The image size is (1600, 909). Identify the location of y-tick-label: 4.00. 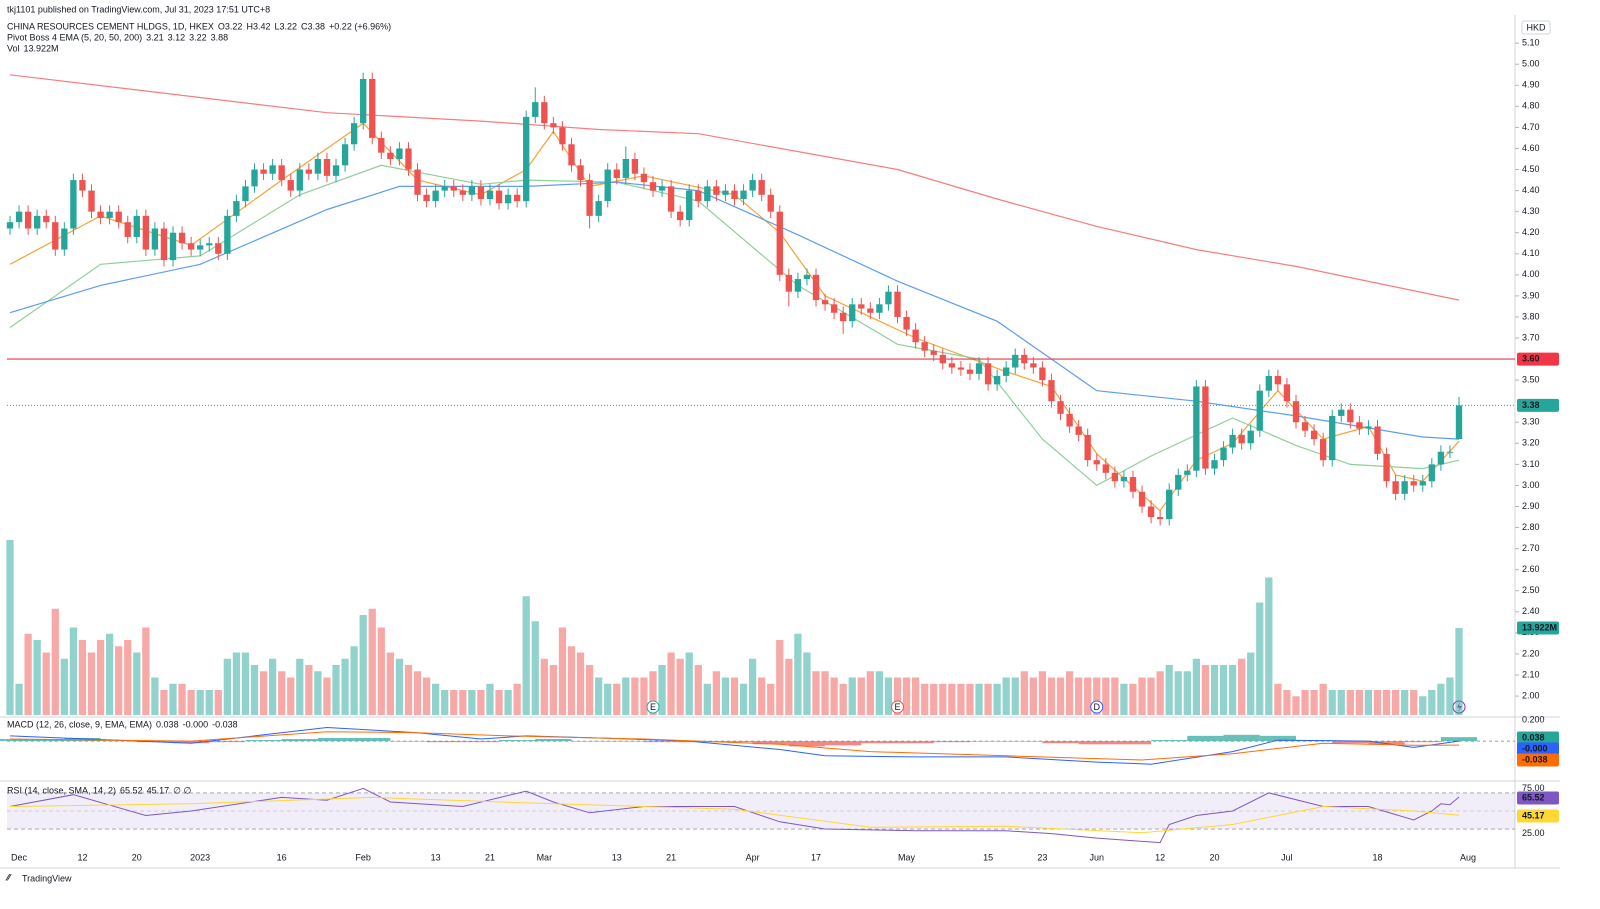
(1531, 274).